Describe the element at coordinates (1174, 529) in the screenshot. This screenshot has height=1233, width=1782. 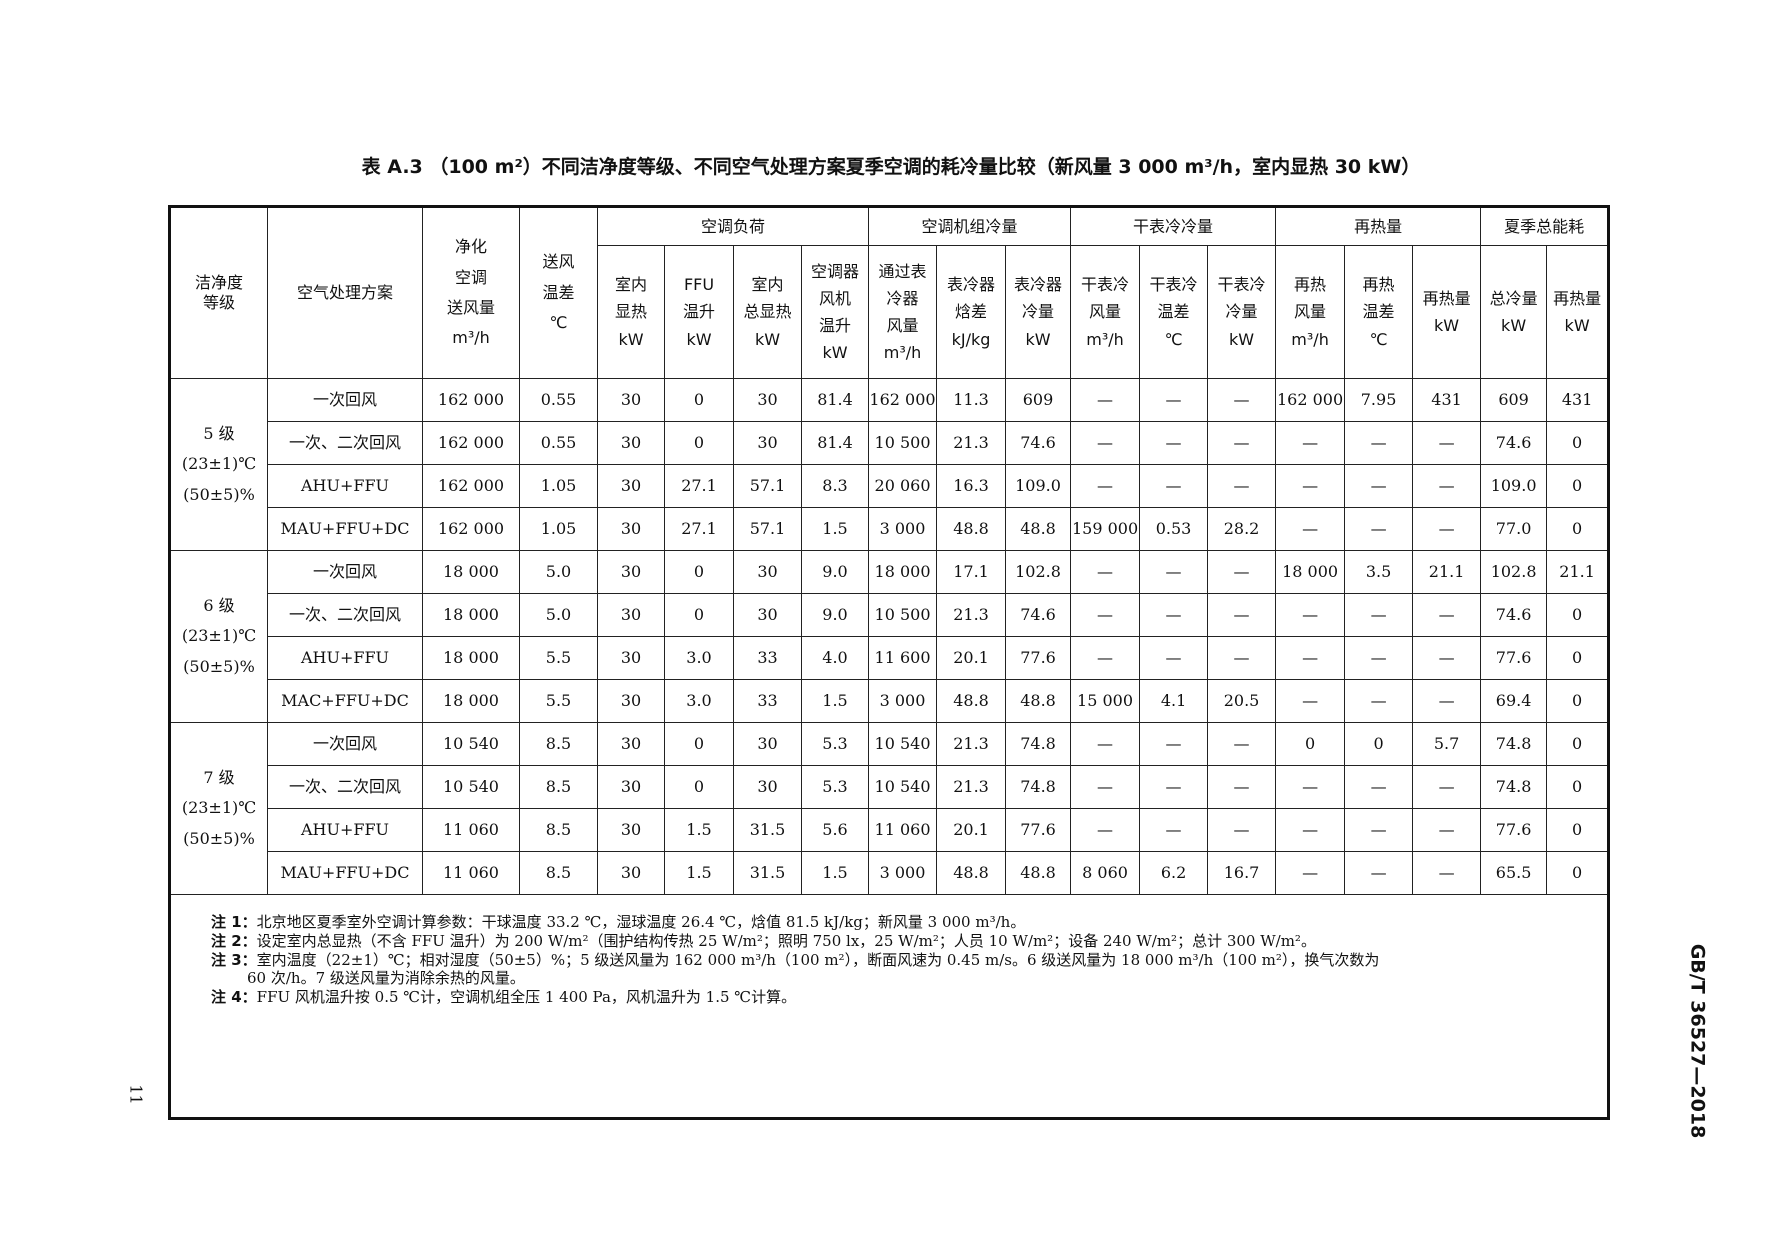
I see `value-cell: 0.53` at that location.